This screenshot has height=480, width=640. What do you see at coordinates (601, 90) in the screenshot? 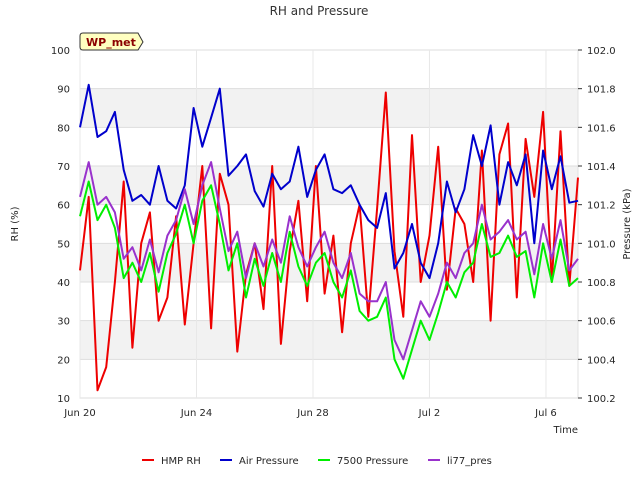
I see `y2-tick-label: 101.8` at bounding box center [601, 90].